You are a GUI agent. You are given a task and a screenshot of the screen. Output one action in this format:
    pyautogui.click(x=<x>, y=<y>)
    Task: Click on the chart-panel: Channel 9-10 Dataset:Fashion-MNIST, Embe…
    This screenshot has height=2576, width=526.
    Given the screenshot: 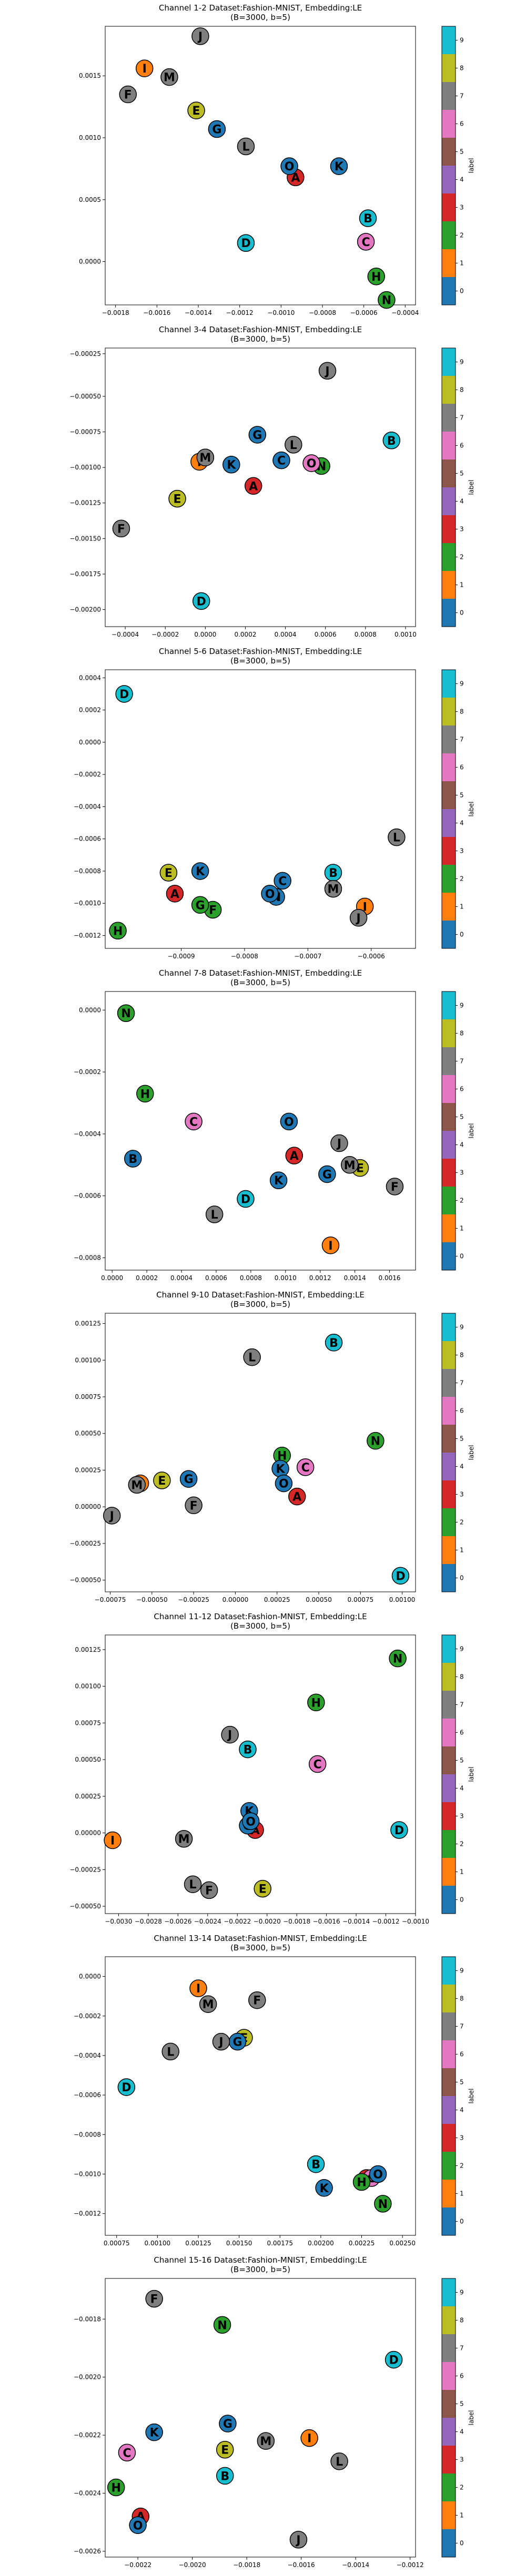 What is the action you would take?
    pyautogui.click(x=263, y=1448)
    